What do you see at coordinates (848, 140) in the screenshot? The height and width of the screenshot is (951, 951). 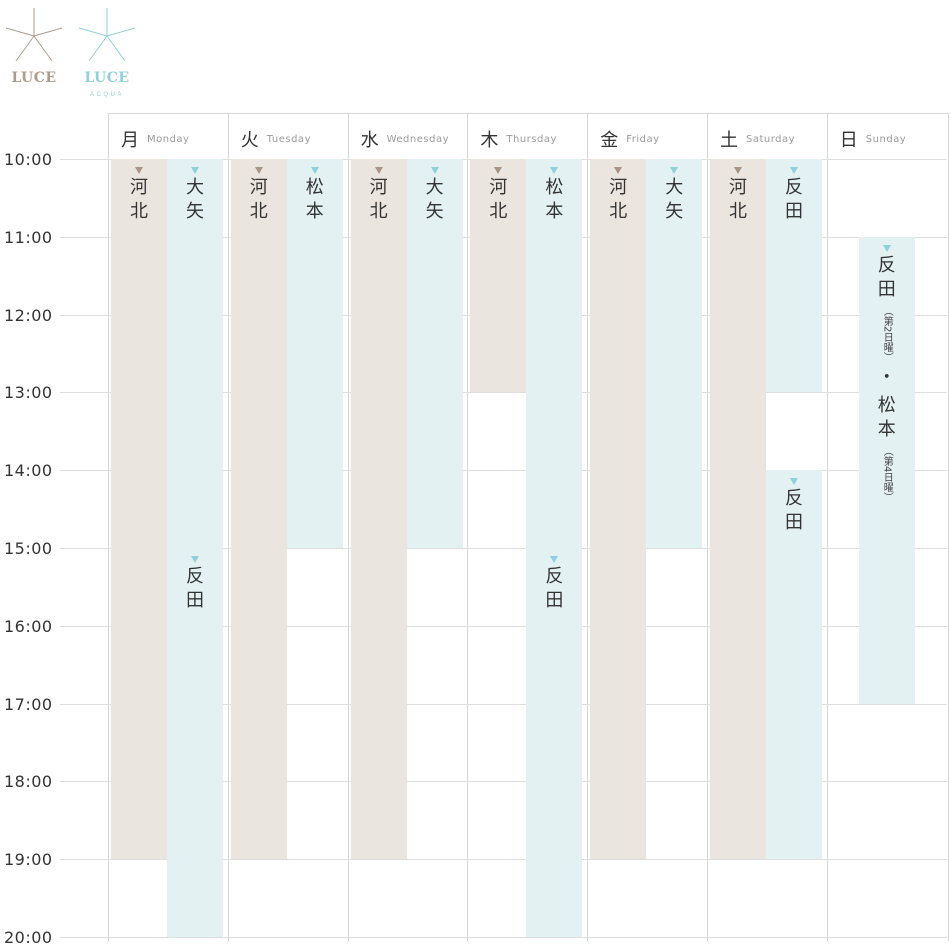 I see `day-kanji: 日` at bounding box center [848, 140].